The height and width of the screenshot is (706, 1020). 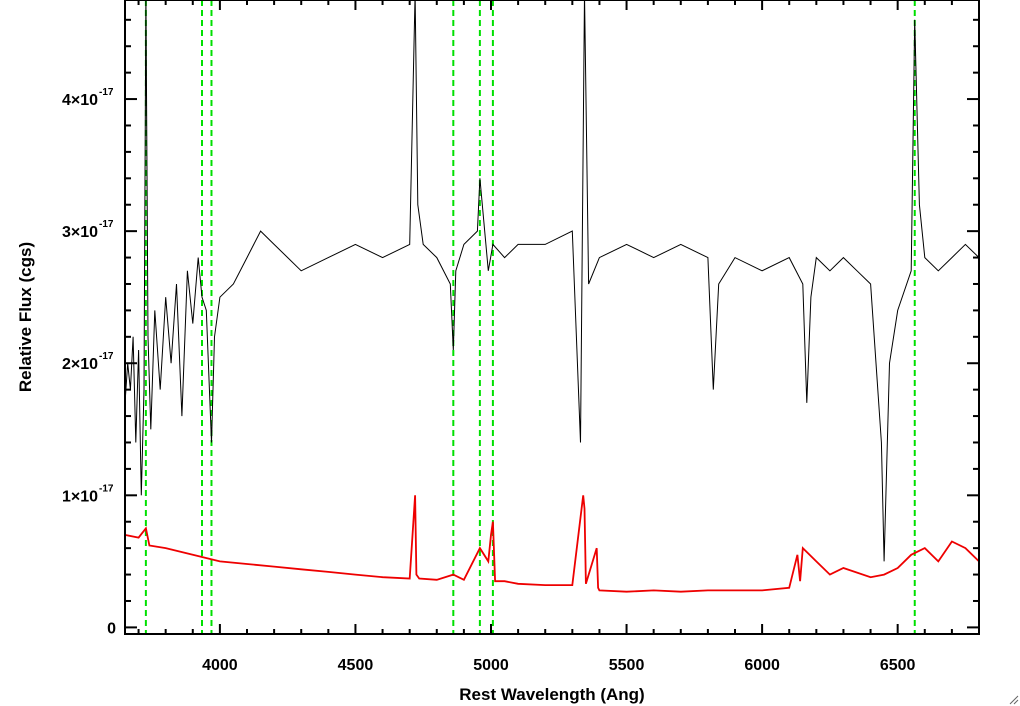 I want to click on y-tick-label: 2×10, so click(x=80, y=364).